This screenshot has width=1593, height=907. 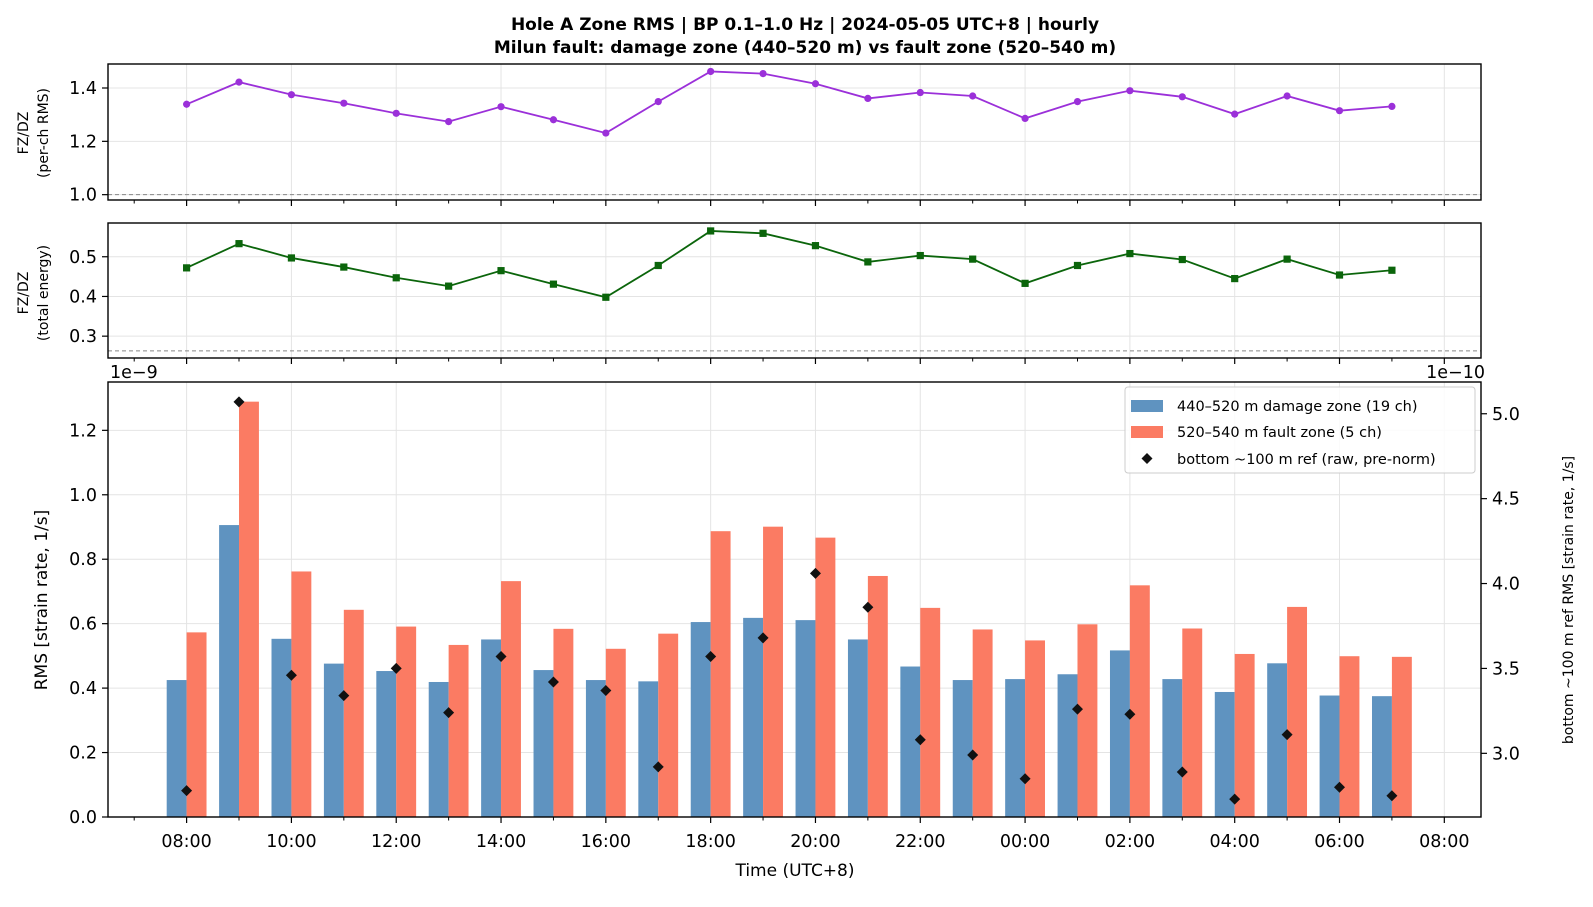 What do you see at coordinates (1506, 669) in the screenshot?
I see `y2-tick-label: 3.5` at bounding box center [1506, 669].